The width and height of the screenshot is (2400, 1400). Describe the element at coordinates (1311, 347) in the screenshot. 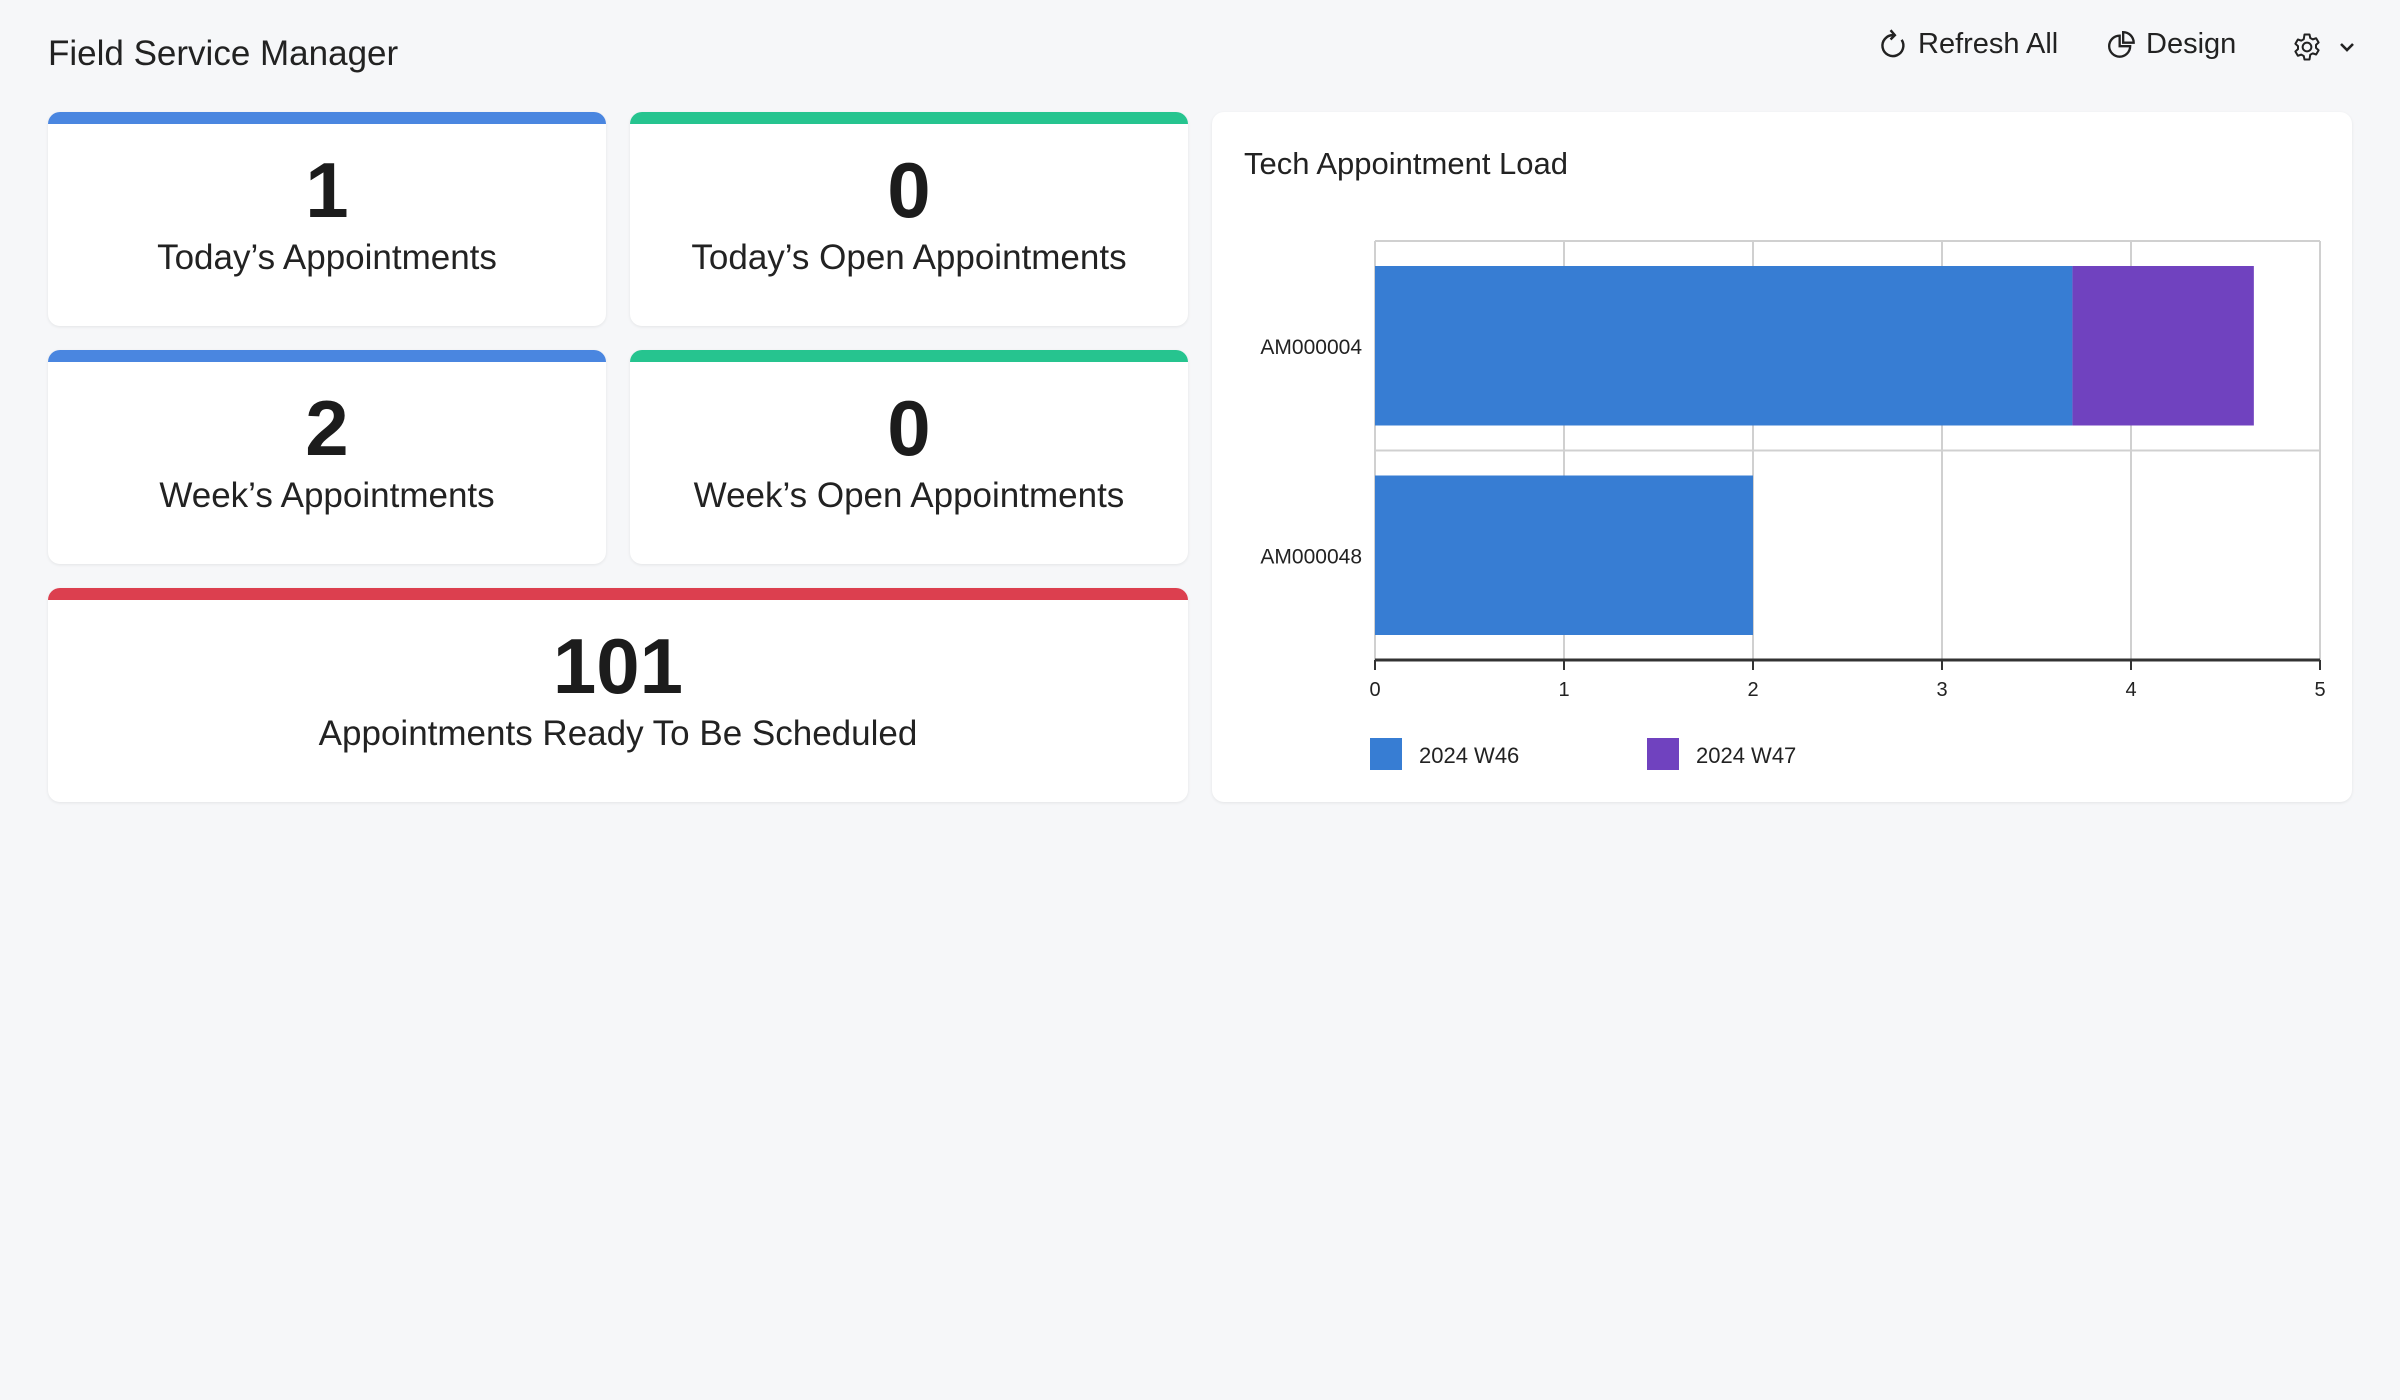

I see `category-label: AM000004` at that location.